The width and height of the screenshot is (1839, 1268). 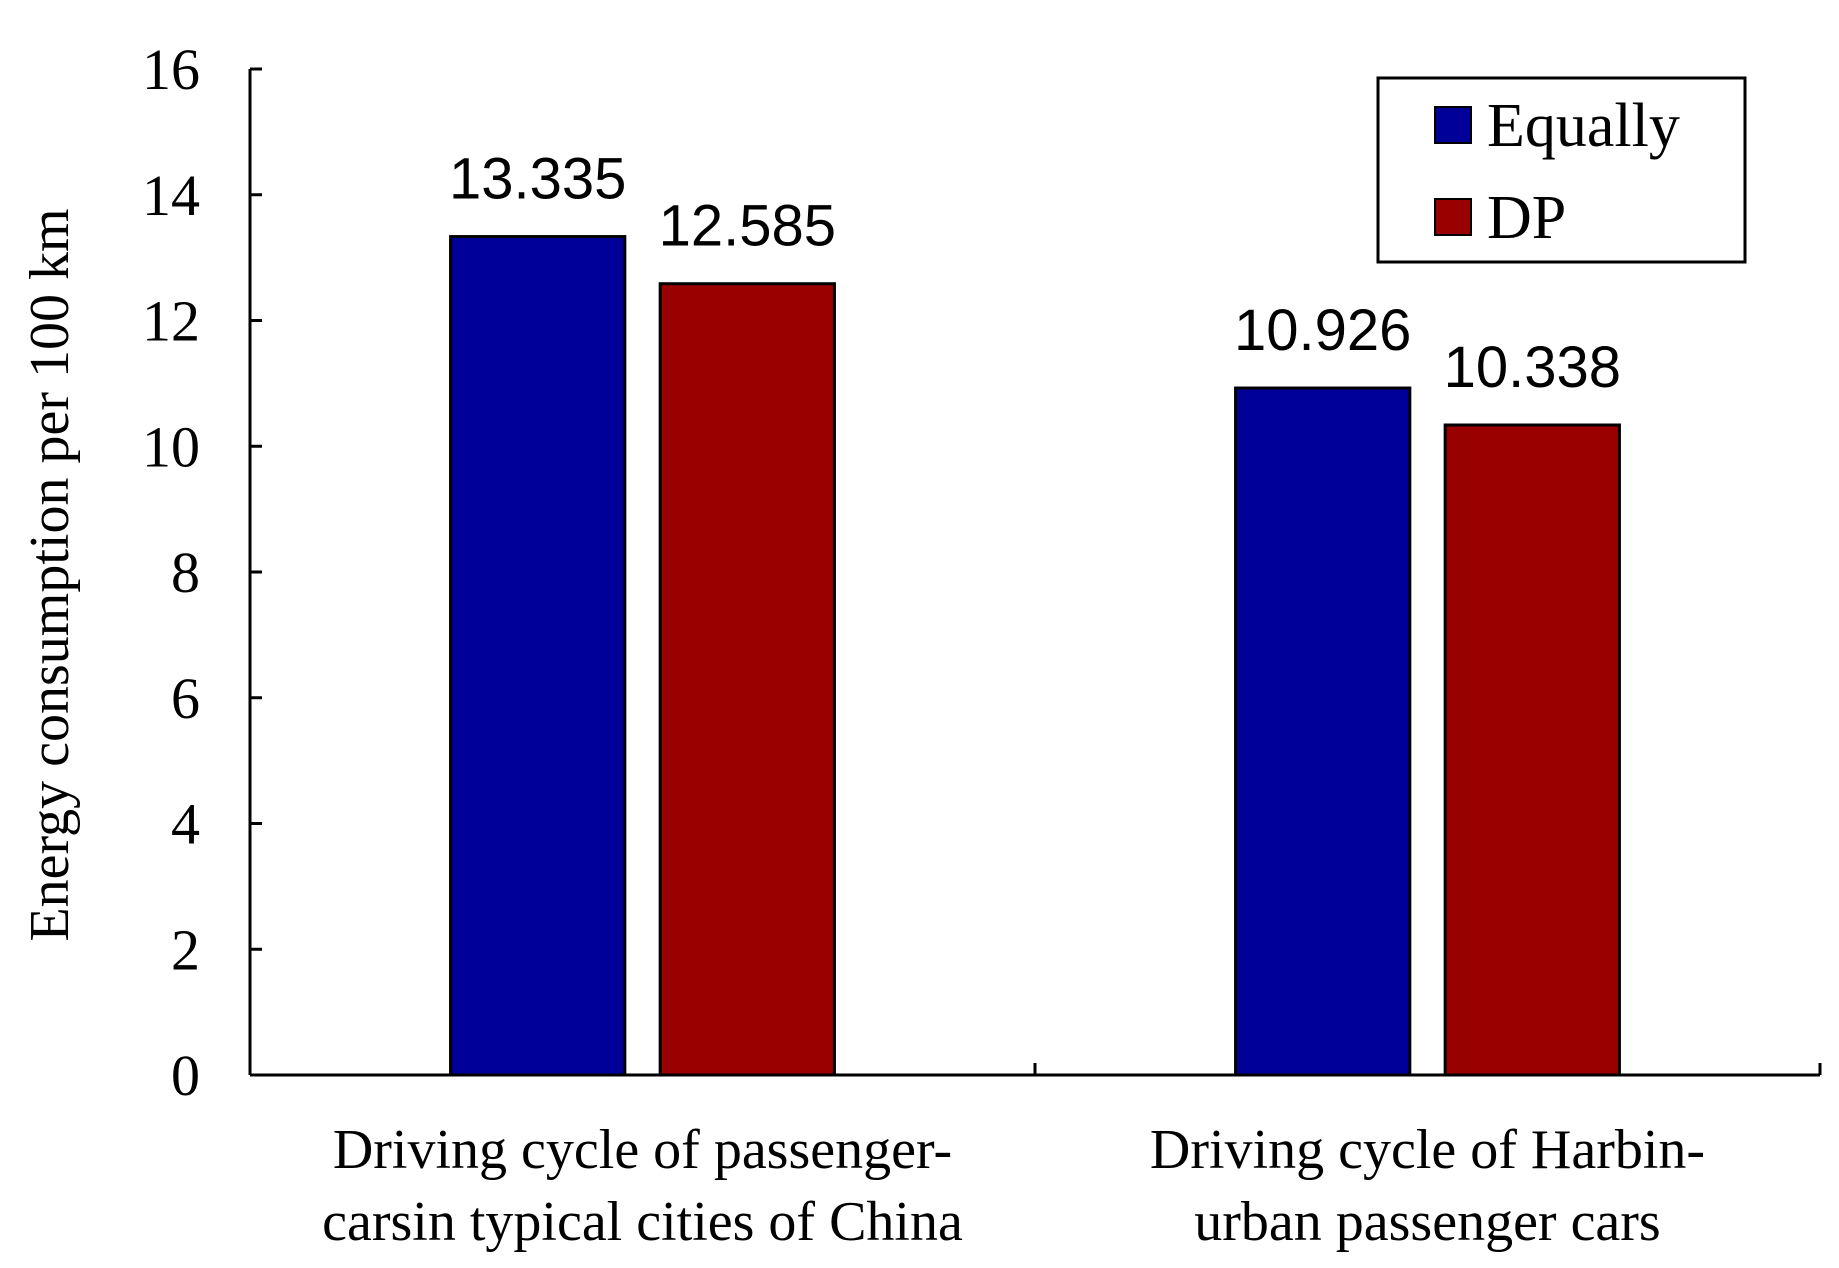 I want to click on y-tick-label: 6, so click(x=185, y=698).